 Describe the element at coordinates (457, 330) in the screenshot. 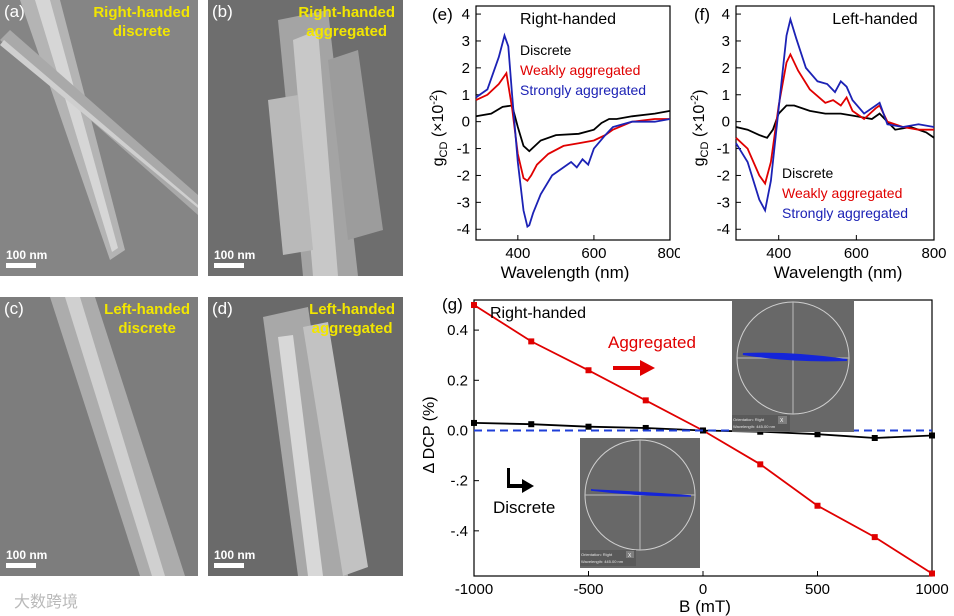

I see `y-tick-label: 0.4` at that location.